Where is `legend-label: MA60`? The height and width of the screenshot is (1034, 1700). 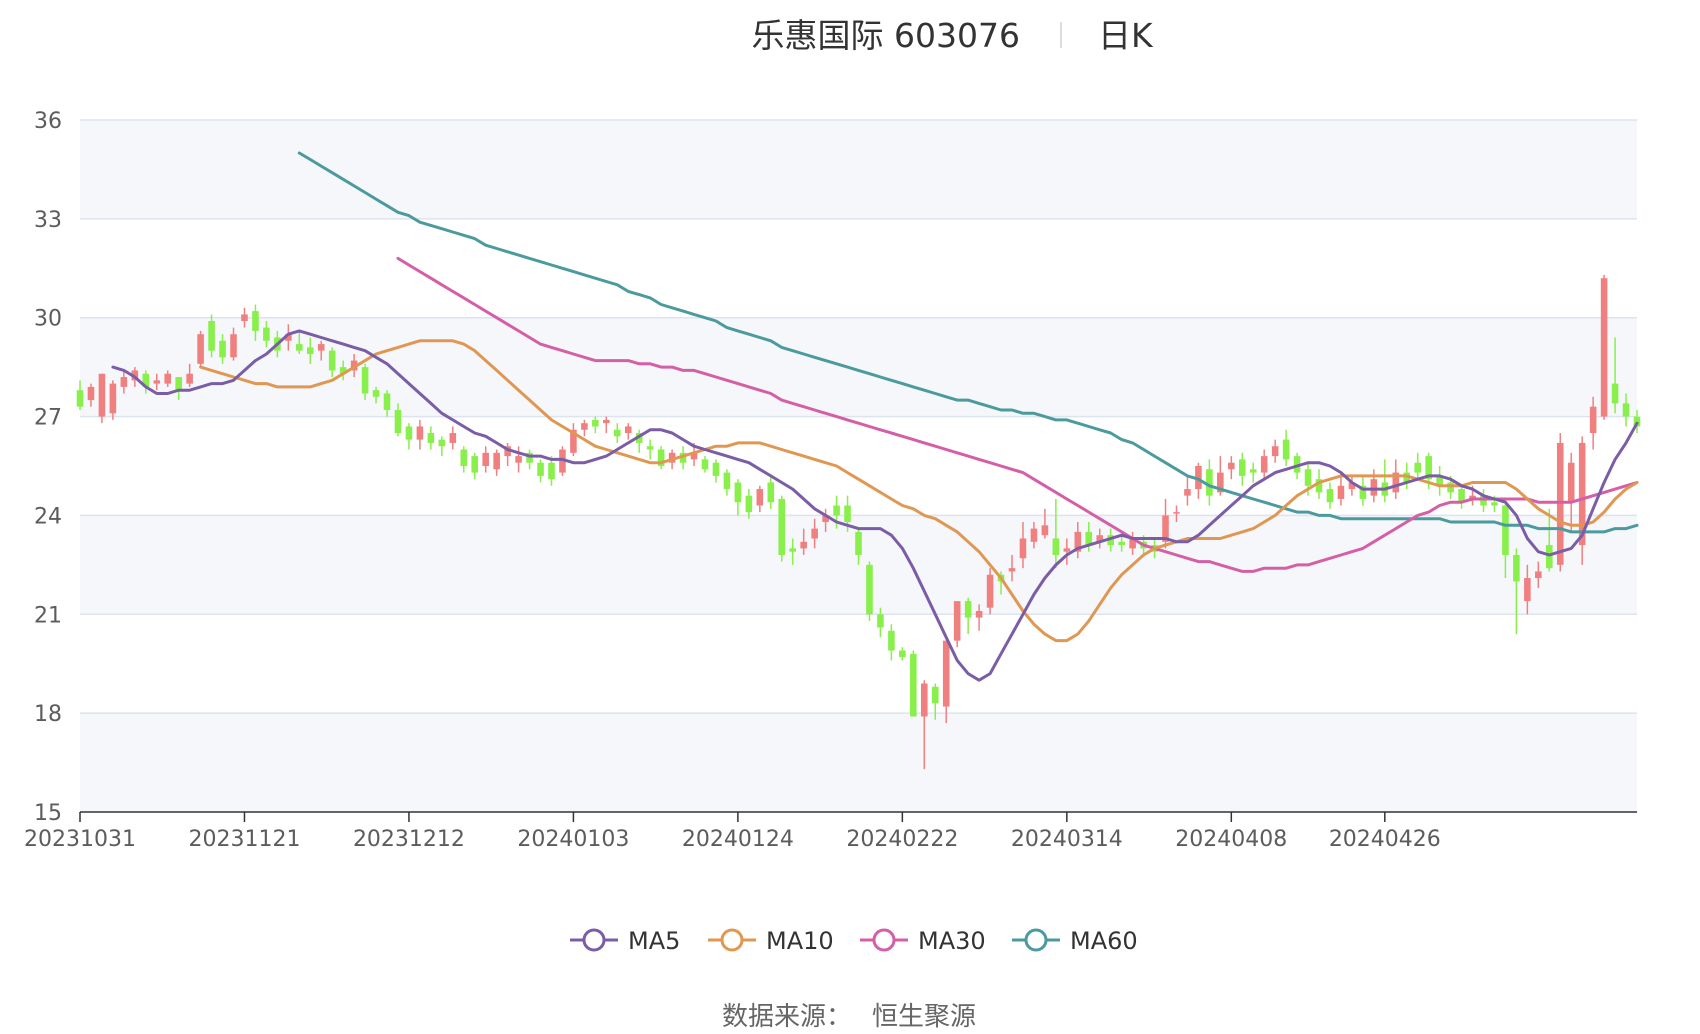 legend-label: MA60 is located at coordinates (1104, 941).